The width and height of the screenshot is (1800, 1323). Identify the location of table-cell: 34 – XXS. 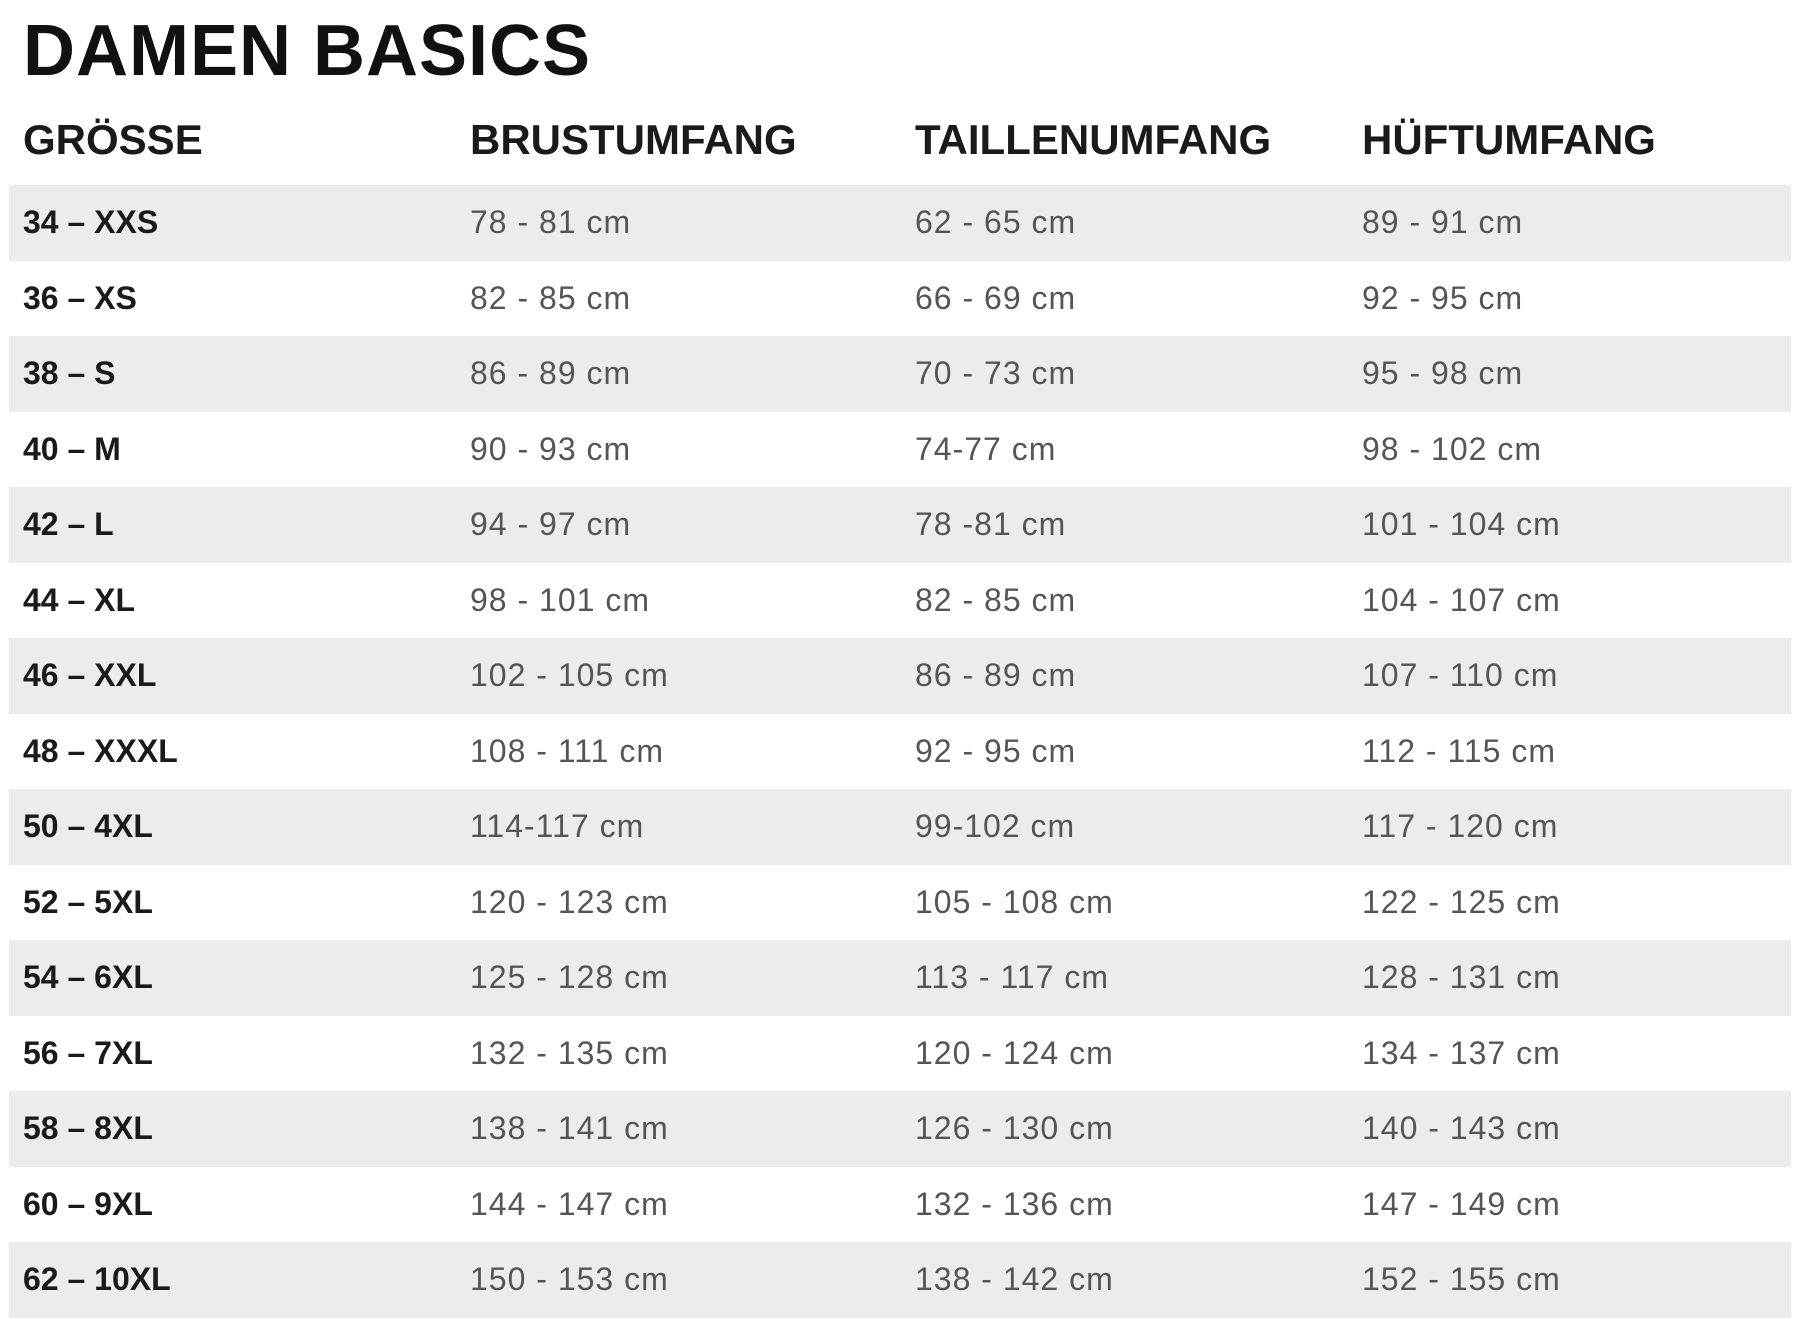
(91, 222).